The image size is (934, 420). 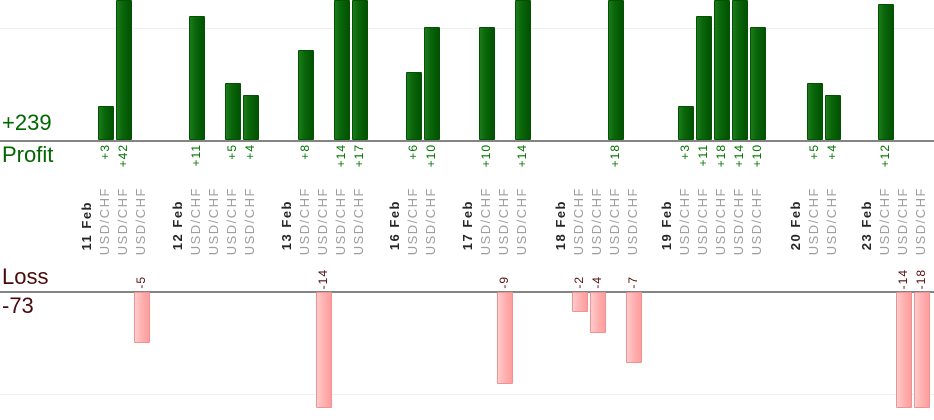 I want to click on loss-gridline, so click(x=467, y=394).